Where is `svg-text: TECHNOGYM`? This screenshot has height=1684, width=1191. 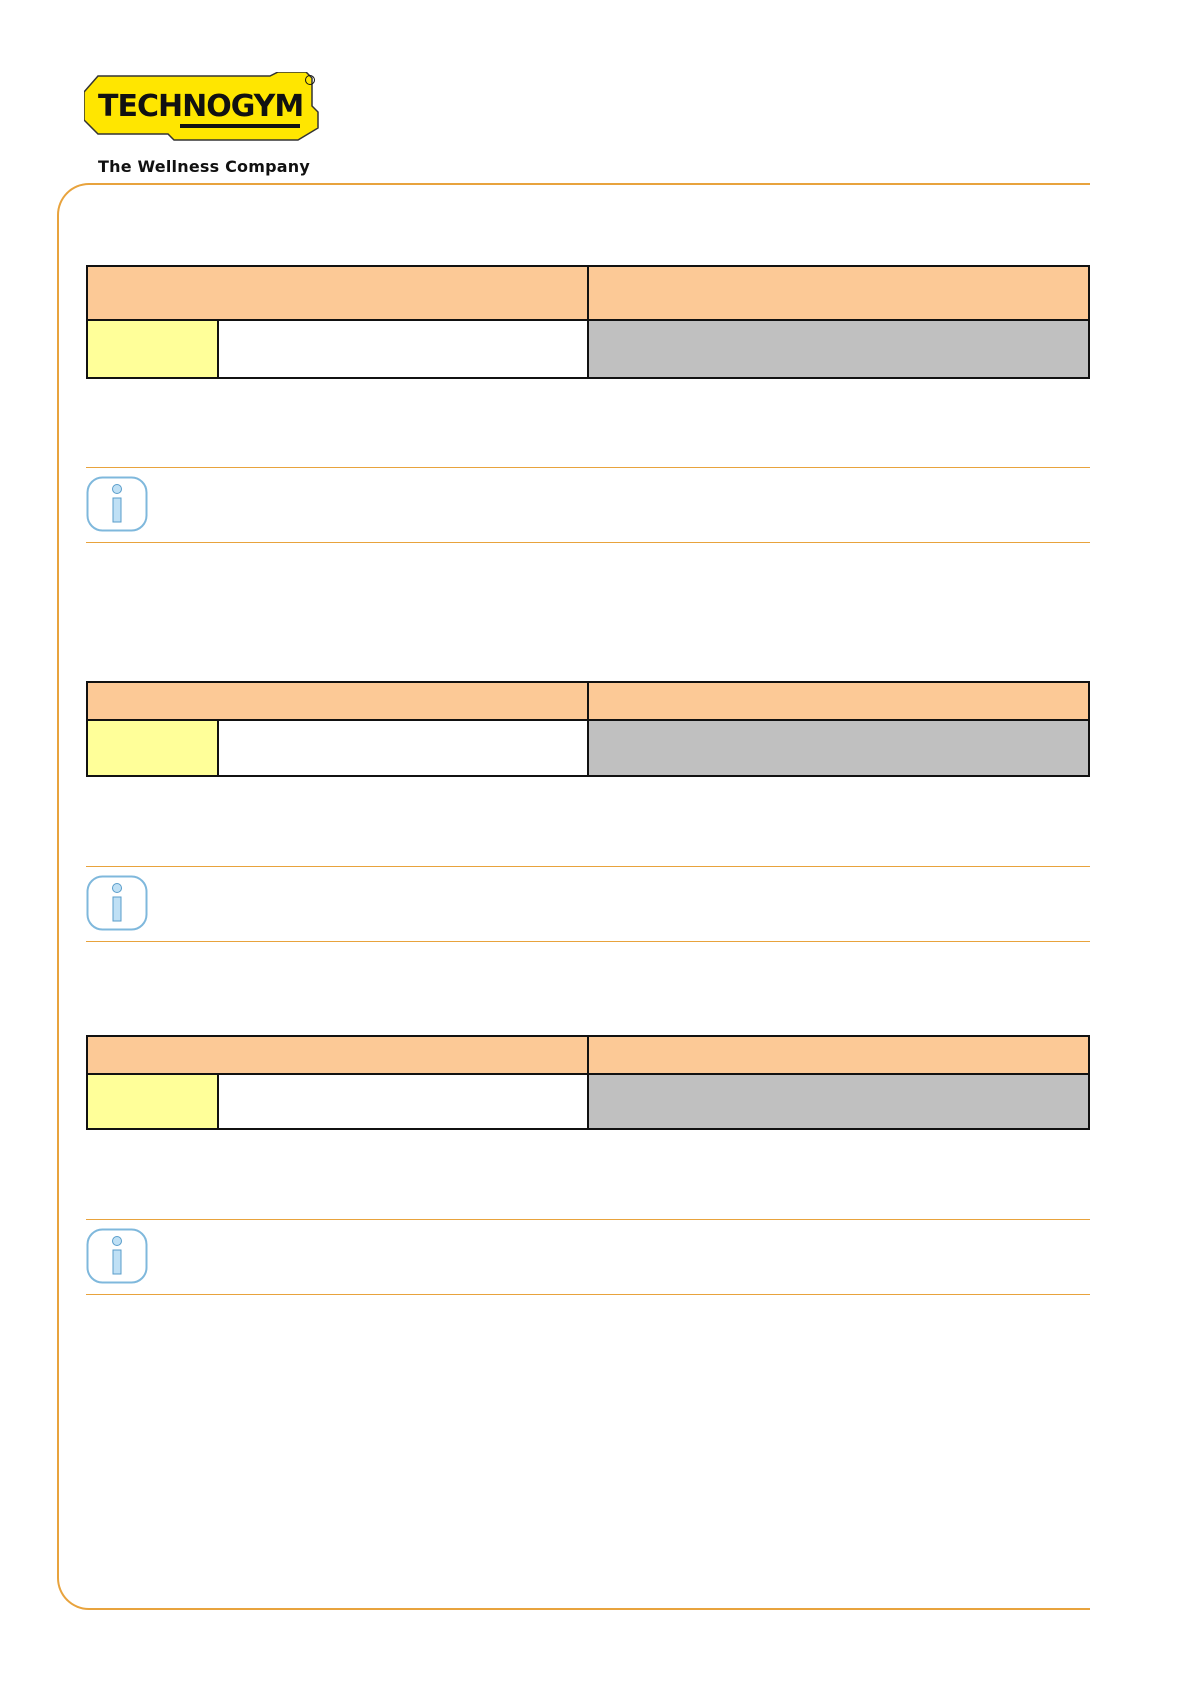 svg-text: TECHNOGYM is located at coordinates (200, 106).